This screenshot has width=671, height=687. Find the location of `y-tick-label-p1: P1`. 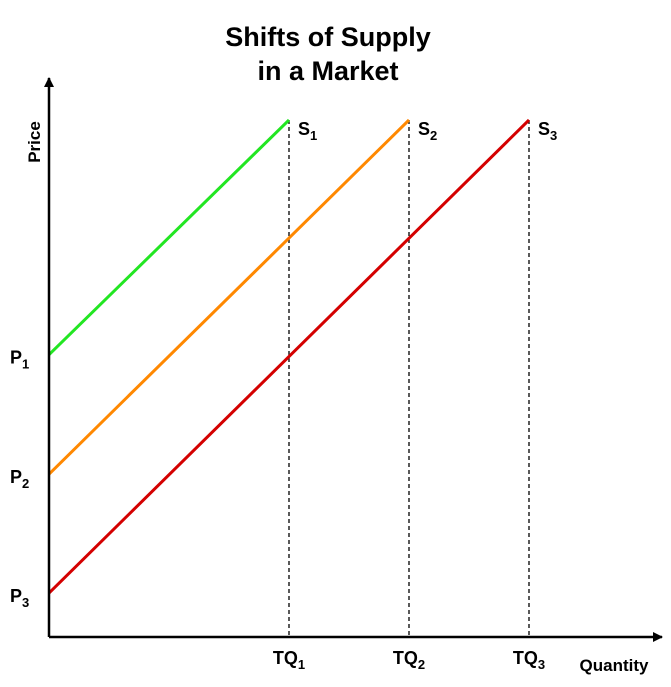

y-tick-label-p1: P1 is located at coordinates (19, 360).